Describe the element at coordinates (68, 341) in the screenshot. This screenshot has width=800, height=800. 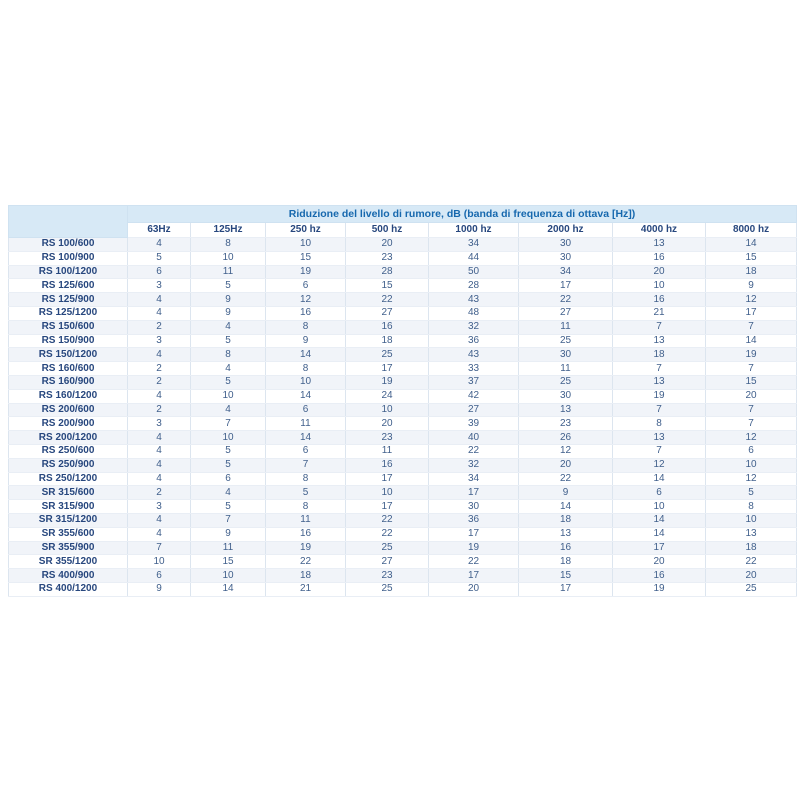
I see `row-label: RS 150/900` at that location.